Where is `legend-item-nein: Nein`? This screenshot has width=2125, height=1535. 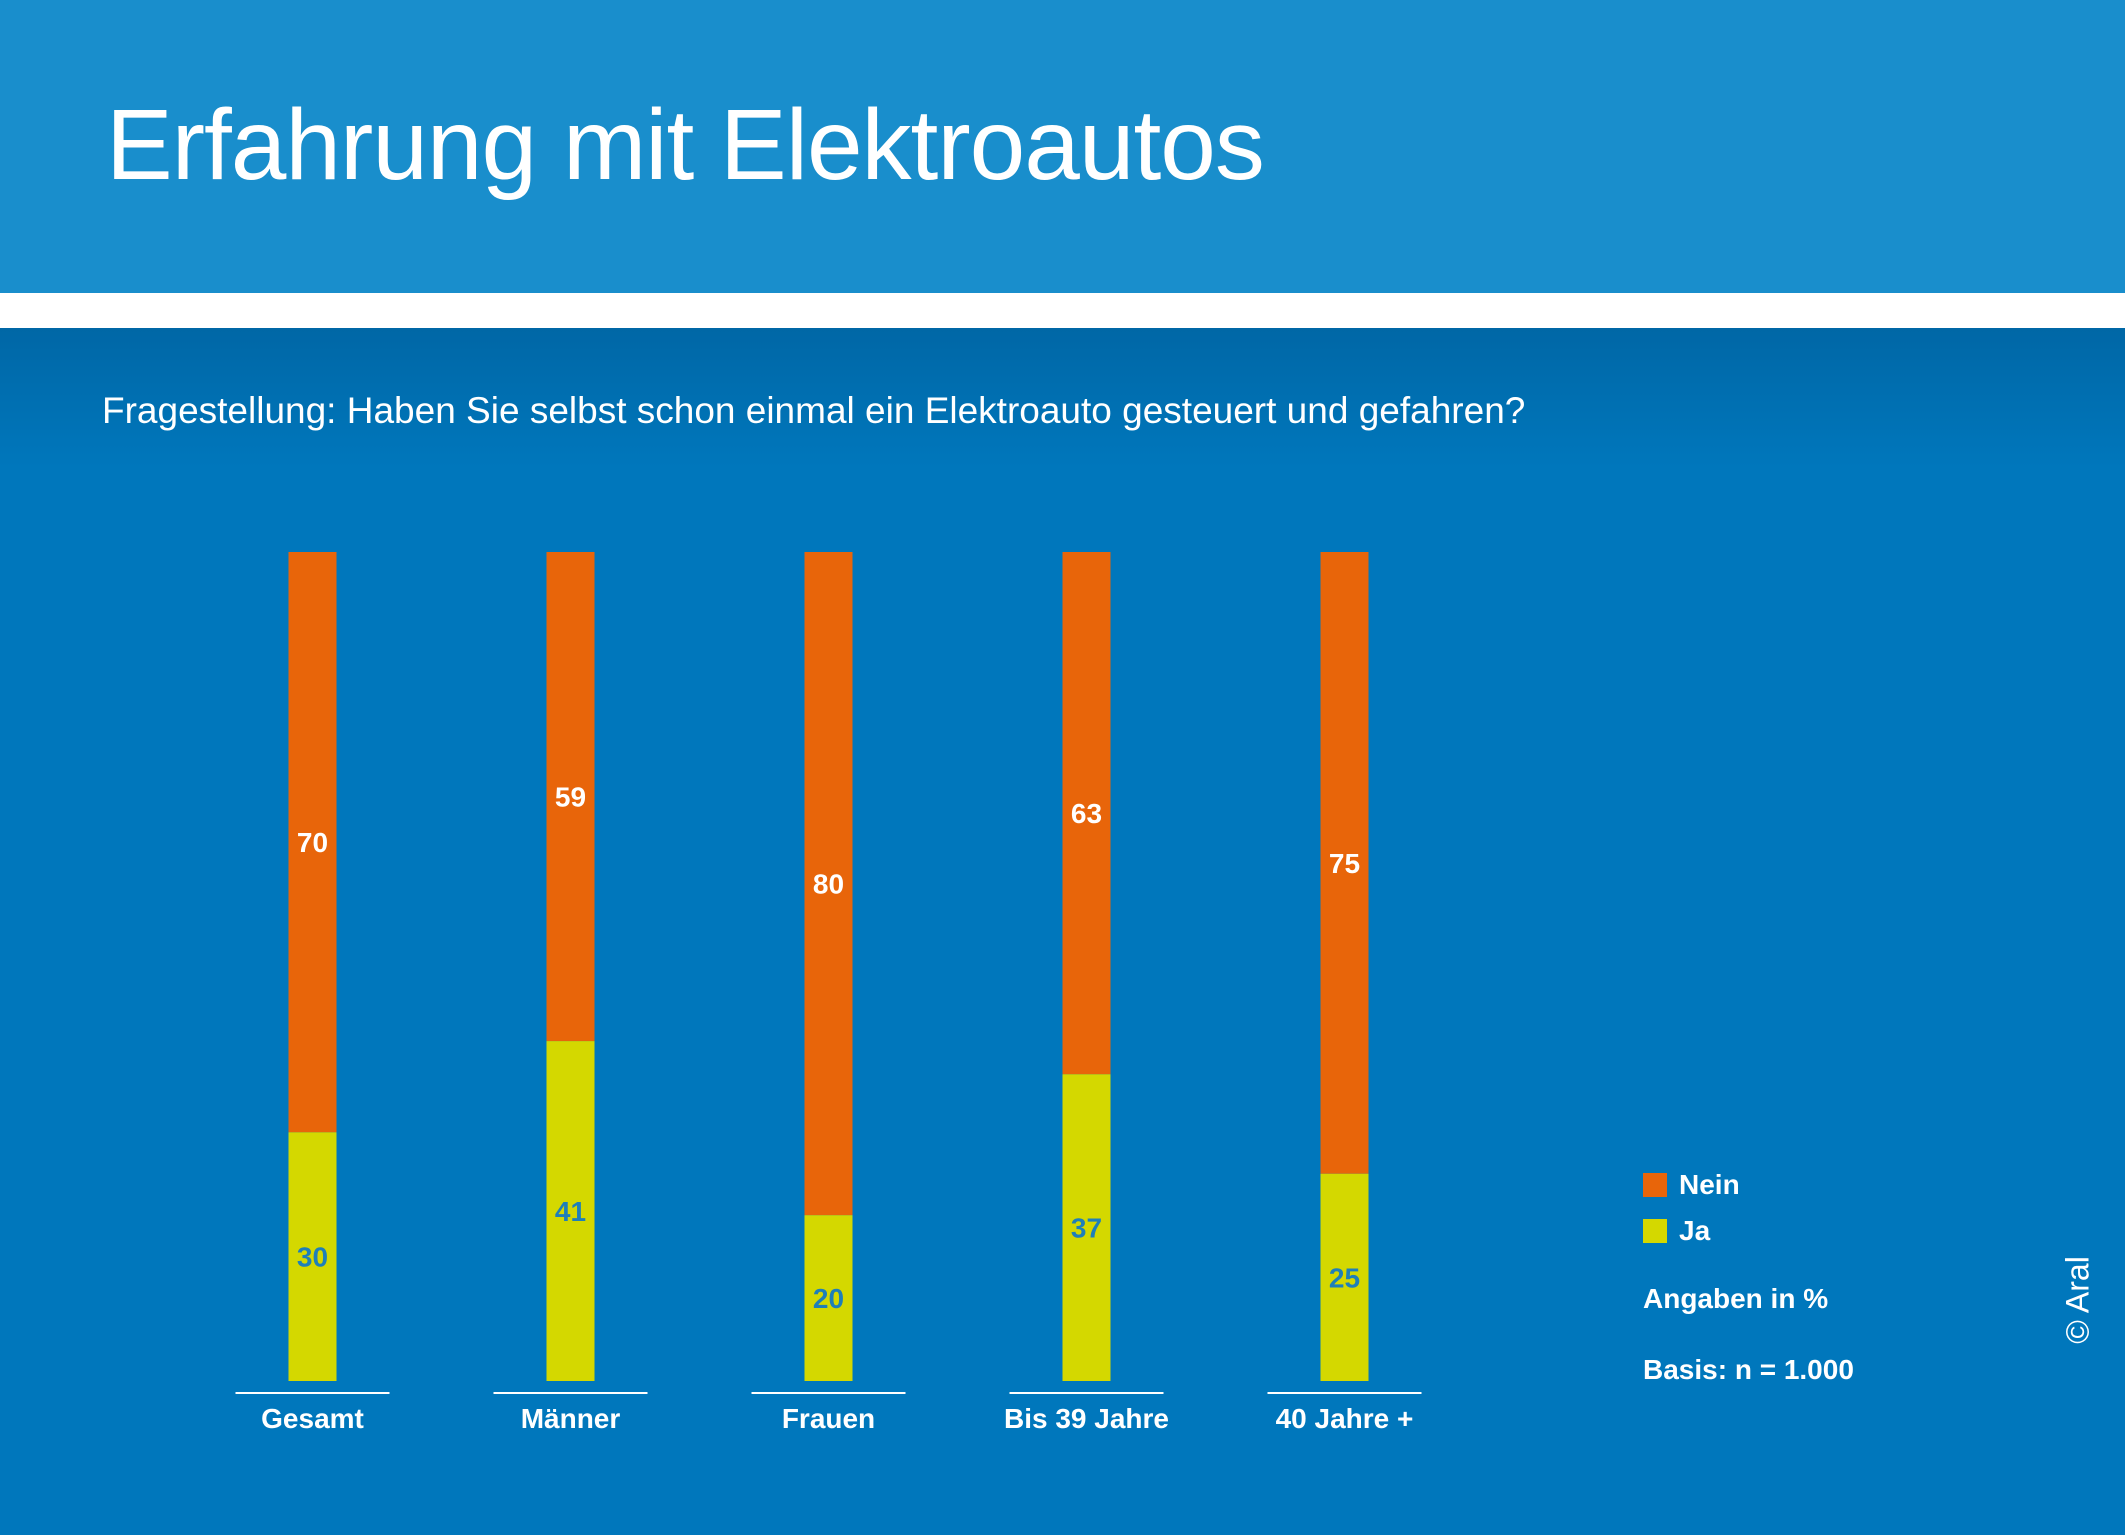 legend-item-nein: Nein is located at coordinates (1691, 1184).